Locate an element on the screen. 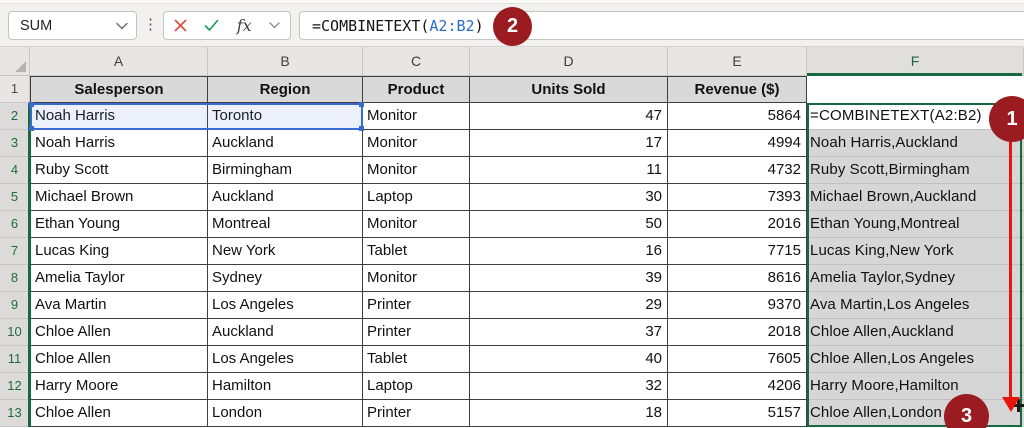 The height and width of the screenshot is (428, 1024). cell-f5: Michael Brown,Auckland is located at coordinates (915, 197).